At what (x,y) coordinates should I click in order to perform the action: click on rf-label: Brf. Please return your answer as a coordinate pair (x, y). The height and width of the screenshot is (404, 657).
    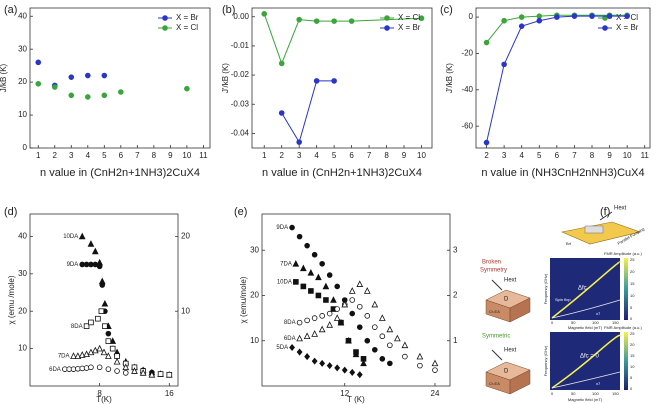
    Looking at the image, I should click on (569, 243).